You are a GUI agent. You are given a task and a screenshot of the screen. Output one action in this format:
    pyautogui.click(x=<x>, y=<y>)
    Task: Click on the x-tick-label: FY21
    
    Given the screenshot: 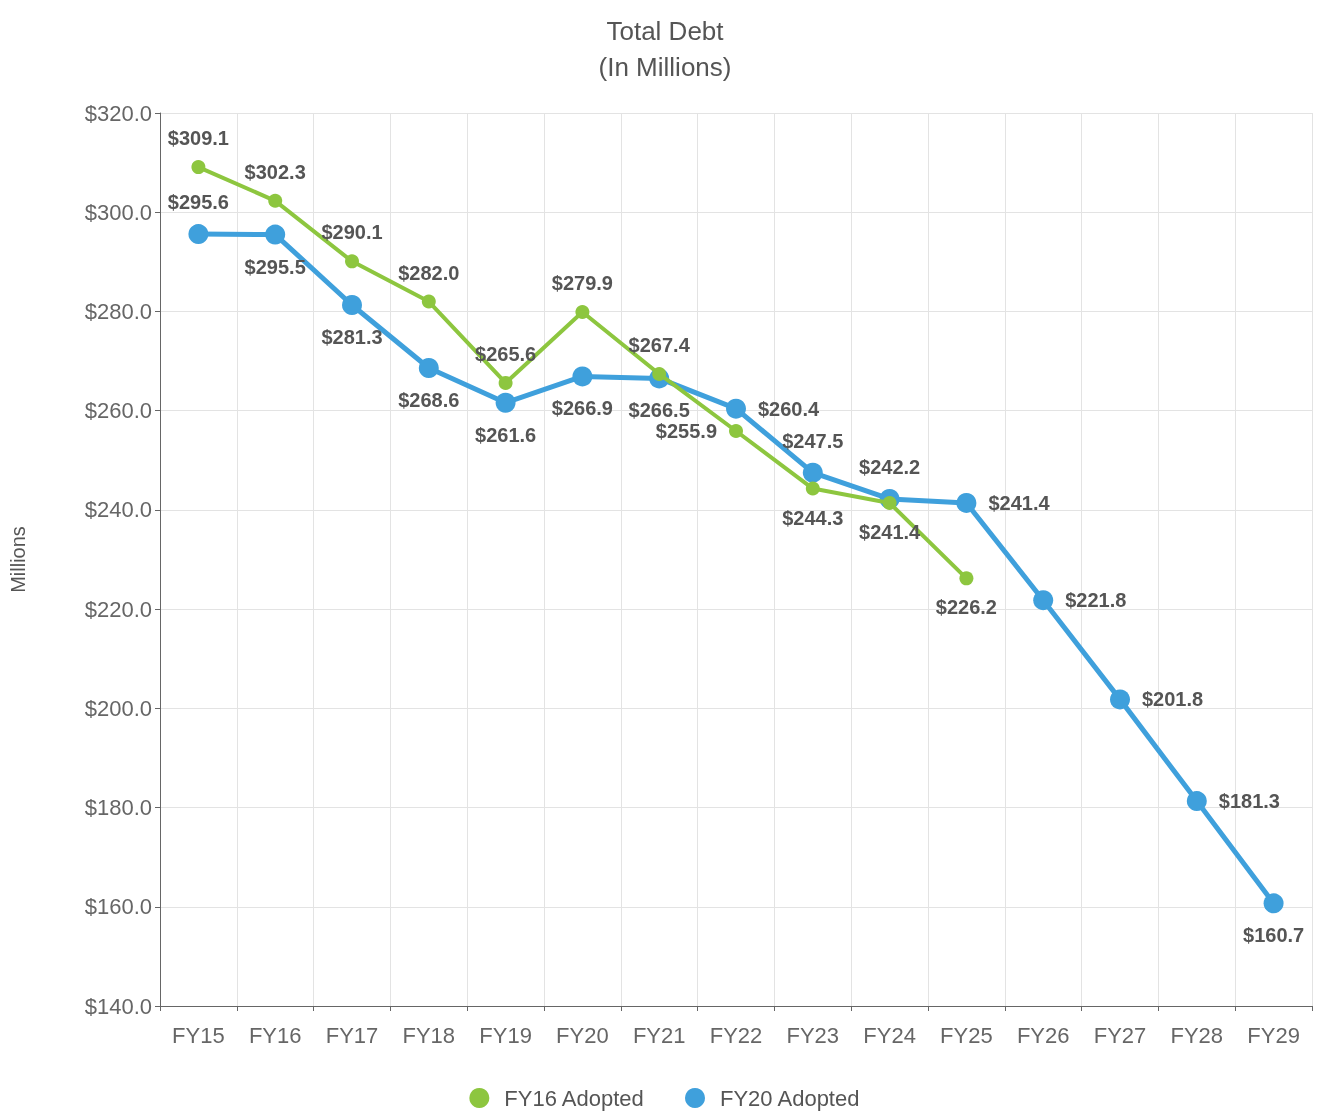 What is the action you would take?
    pyautogui.click(x=659, y=1035)
    